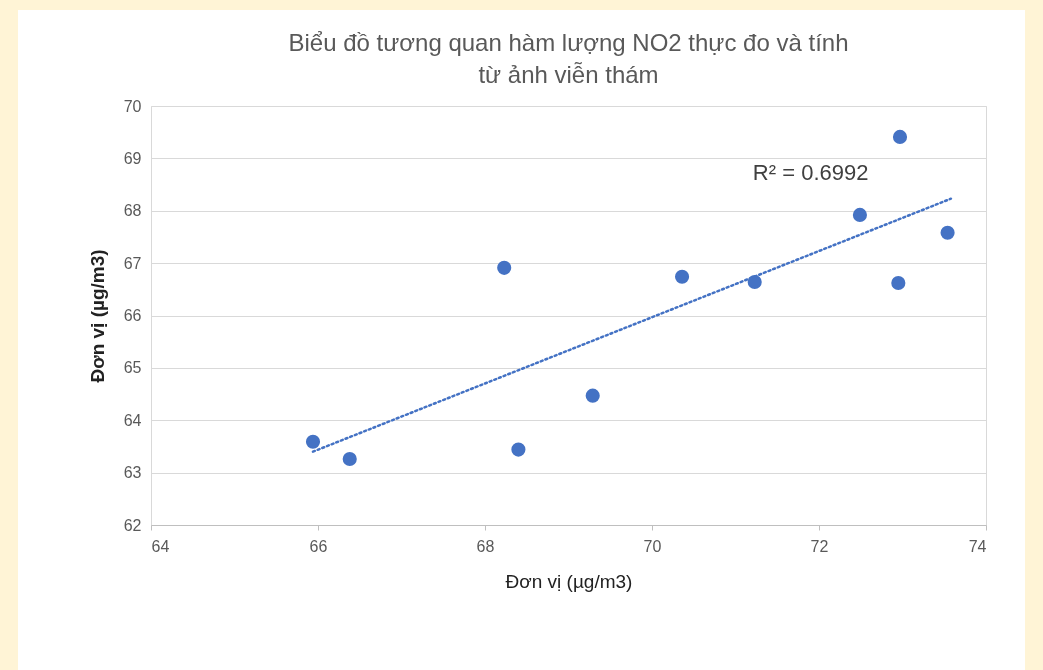 The width and height of the screenshot is (1043, 670). Describe the element at coordinates (132, 315) in the screenshot. I see `y-tick-label: 66` at that location.